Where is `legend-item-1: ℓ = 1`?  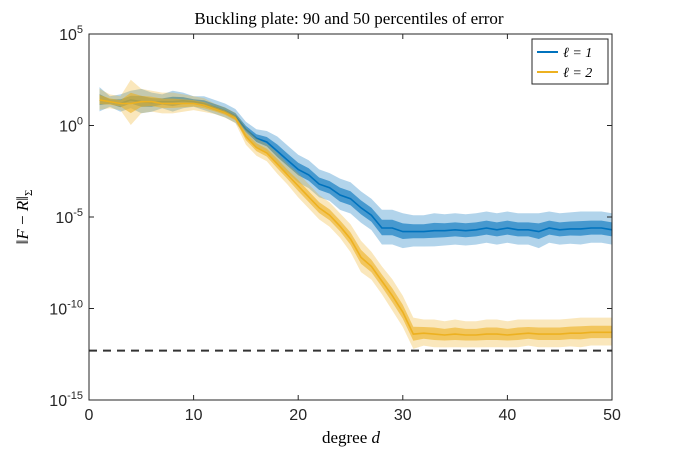 legend-item-1: ℓ = 1 is located at coordinates (564, 53).